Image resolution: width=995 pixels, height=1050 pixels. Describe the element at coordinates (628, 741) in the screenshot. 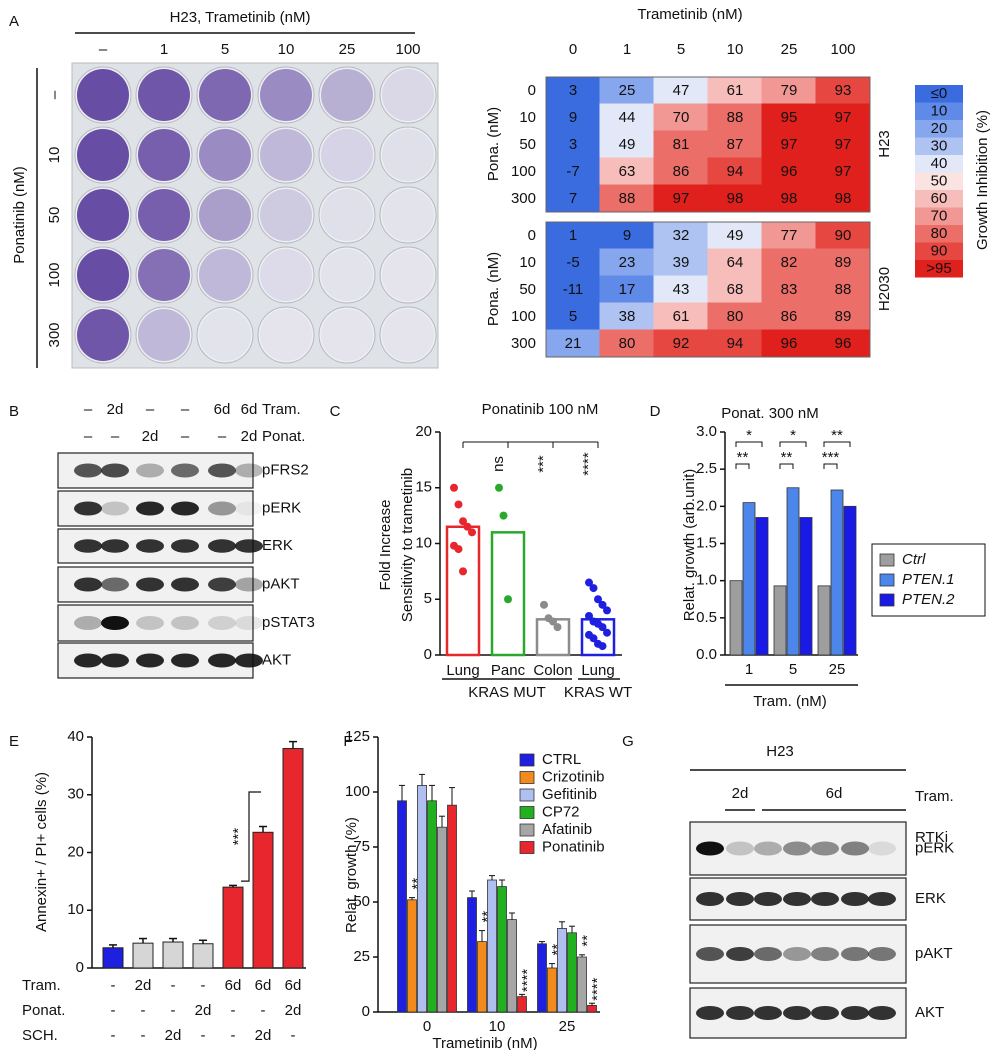

I see `panel-letter: G` at that location.